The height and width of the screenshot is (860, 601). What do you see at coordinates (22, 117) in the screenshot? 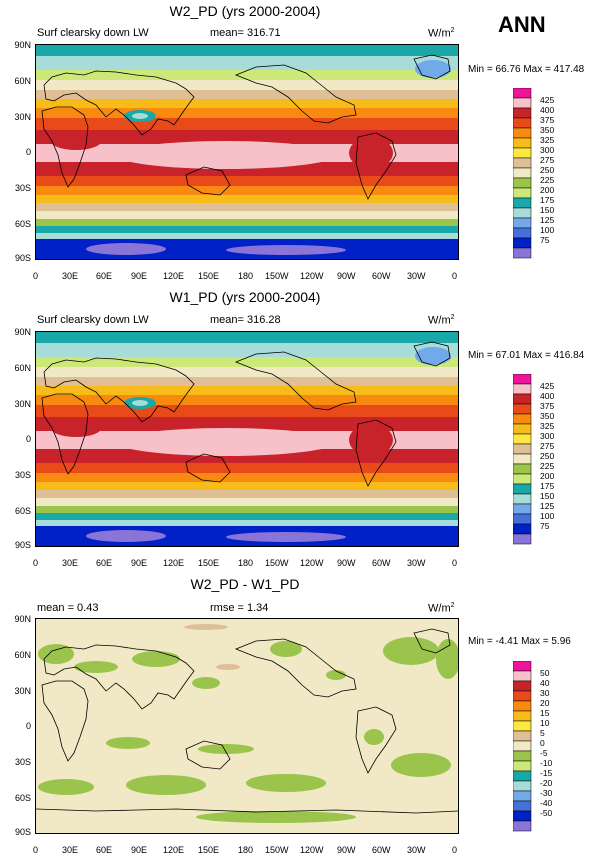
I see `panel1-ytick: 30N` at bounding box center [22, 117].